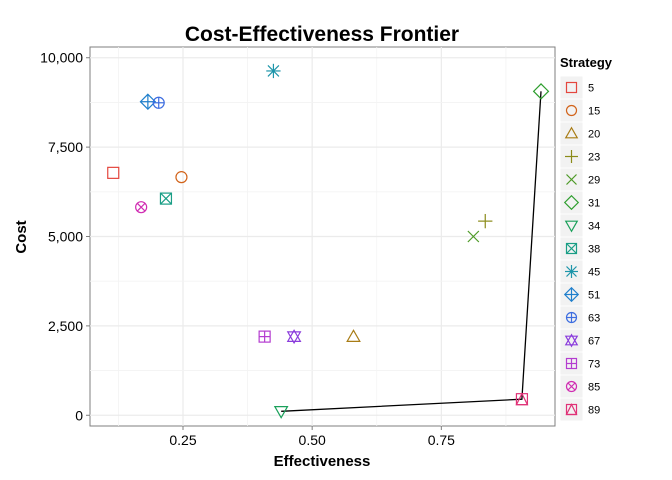  I want to click on y-tick-label: 0, so click(79, 415).